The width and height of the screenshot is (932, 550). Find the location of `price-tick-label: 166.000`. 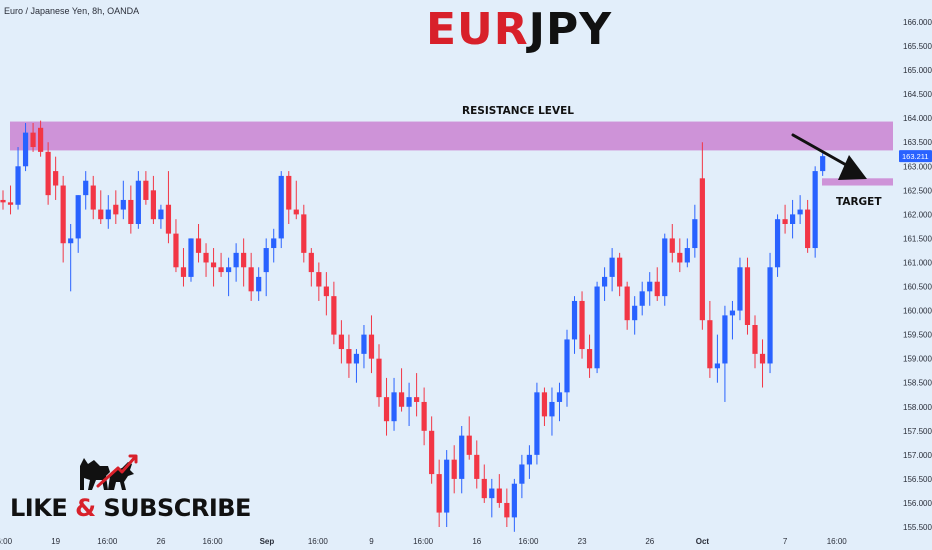

price-tick-label: 166.000 is located at coordinates (917, 22).